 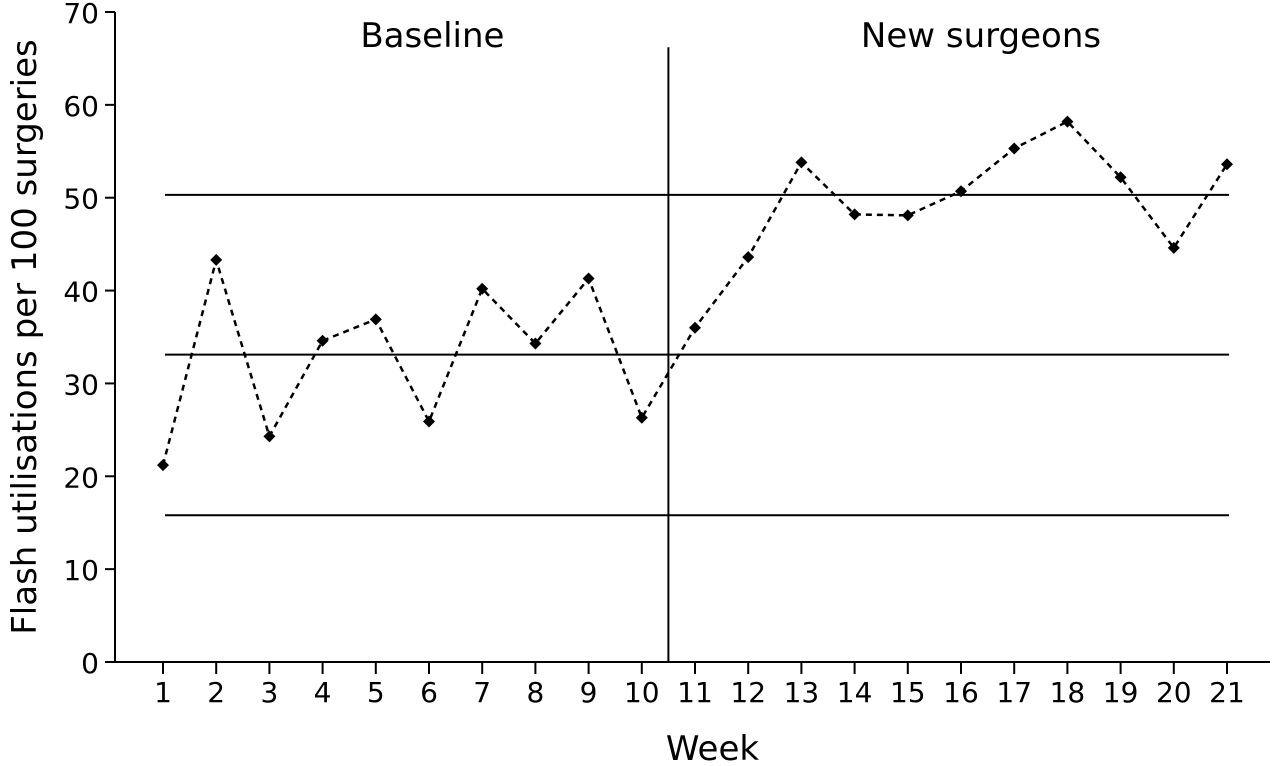 What do you see at coordinates (90, 663) in the screenshot?
I see `y-tick-label: 0` at bounding box center [90, 663].